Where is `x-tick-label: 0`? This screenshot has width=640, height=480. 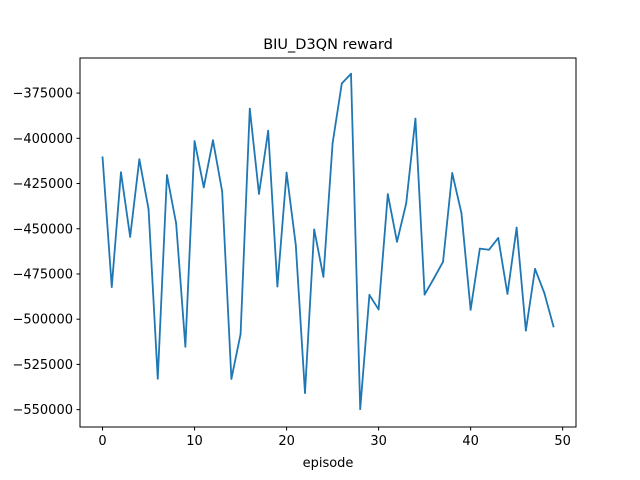 x-tick-label: 0 is located at coordinates (102, 441).